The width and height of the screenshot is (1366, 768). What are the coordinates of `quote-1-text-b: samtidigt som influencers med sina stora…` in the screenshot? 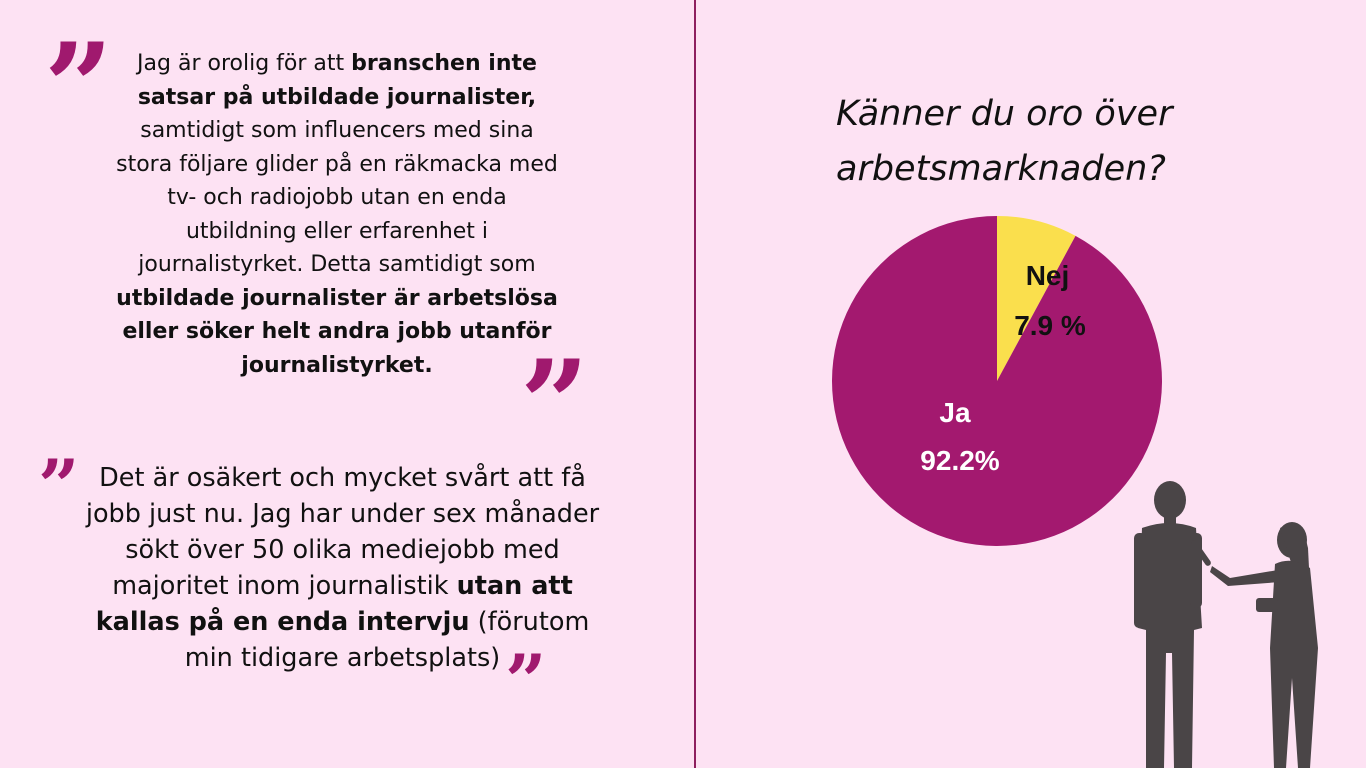 It's located at (337, 197).